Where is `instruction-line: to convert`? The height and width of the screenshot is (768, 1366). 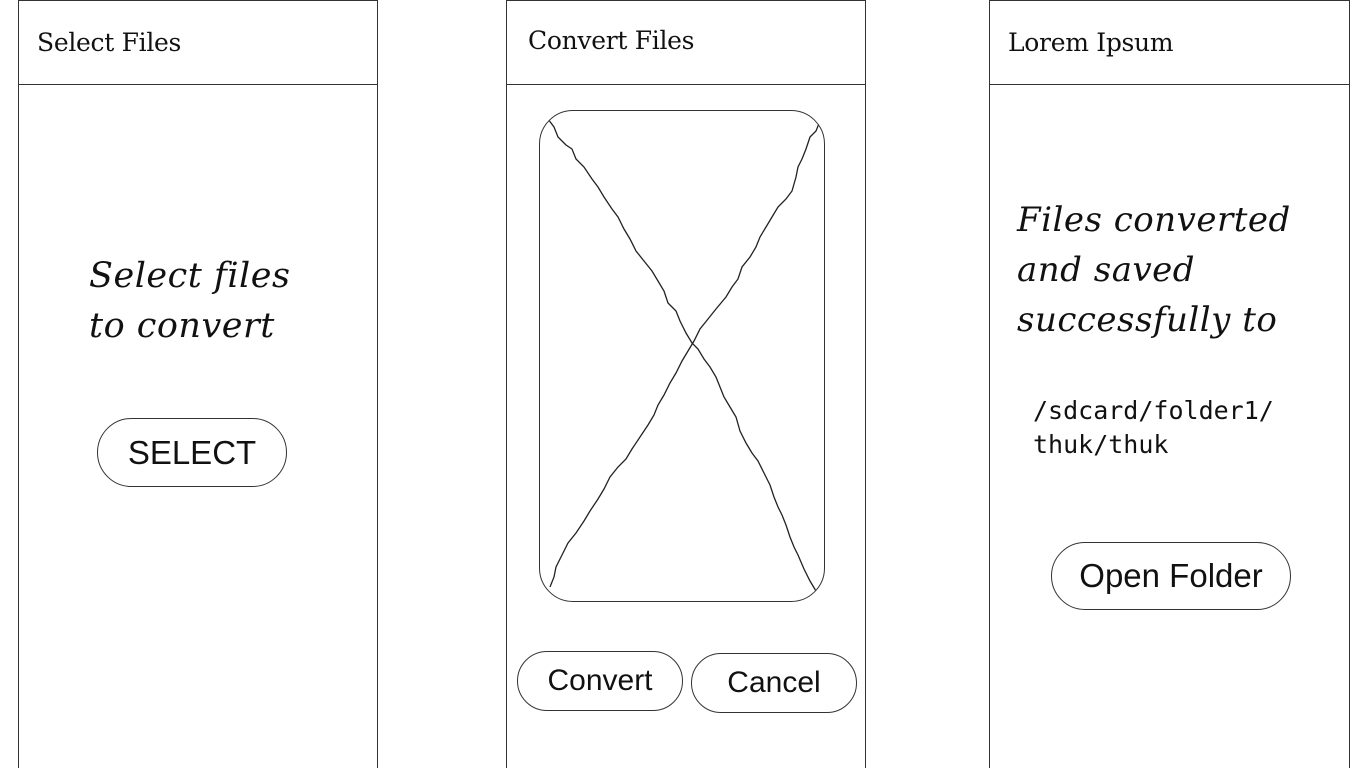 instruction-line: to convert is located at coordinates (182, 326).